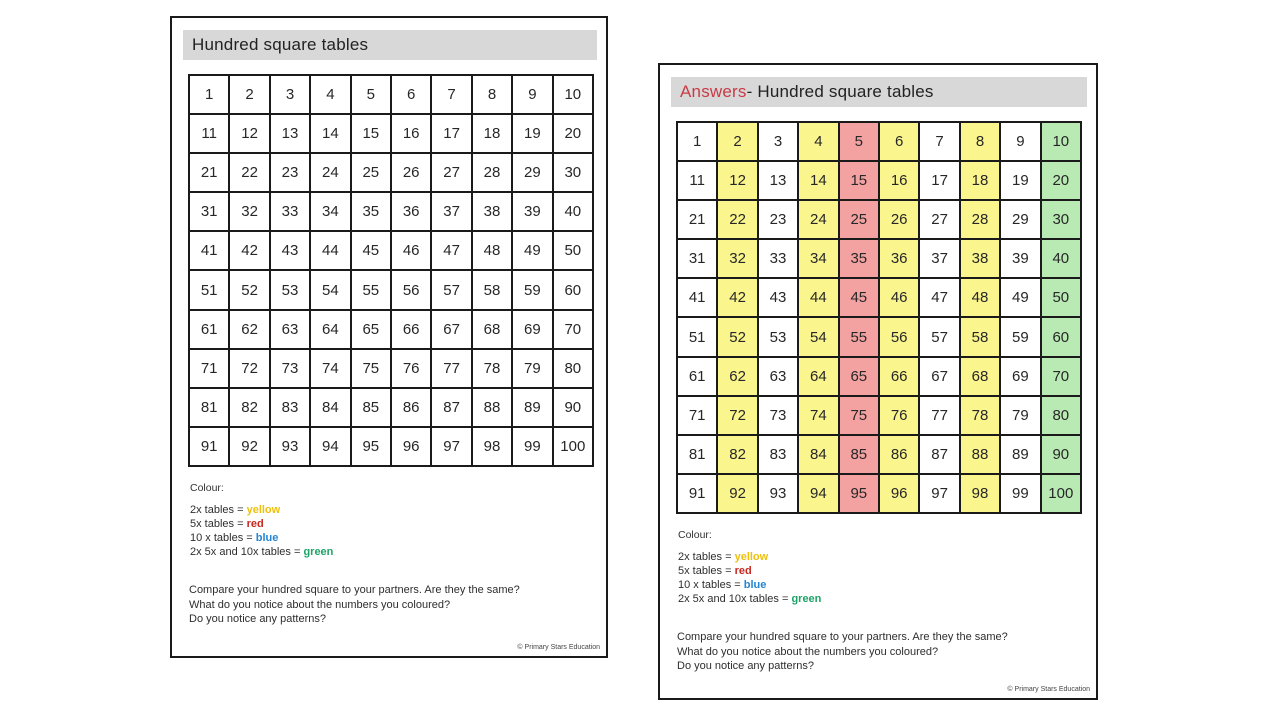 The image size is (1280, 720). What do you see at coordinates (330, 95) in the screenshot?
I see `grid-cell: 4` at bounding box center [330, 95].